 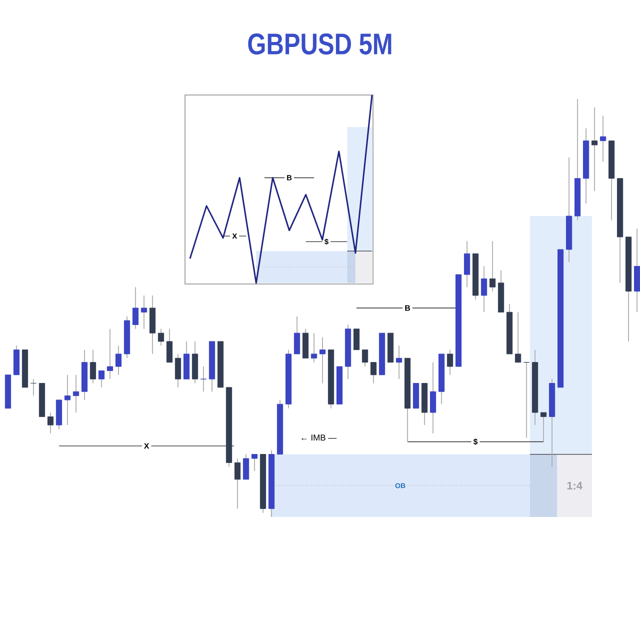 I want to click on band-label: 1:4, so click(x=574, y=486).